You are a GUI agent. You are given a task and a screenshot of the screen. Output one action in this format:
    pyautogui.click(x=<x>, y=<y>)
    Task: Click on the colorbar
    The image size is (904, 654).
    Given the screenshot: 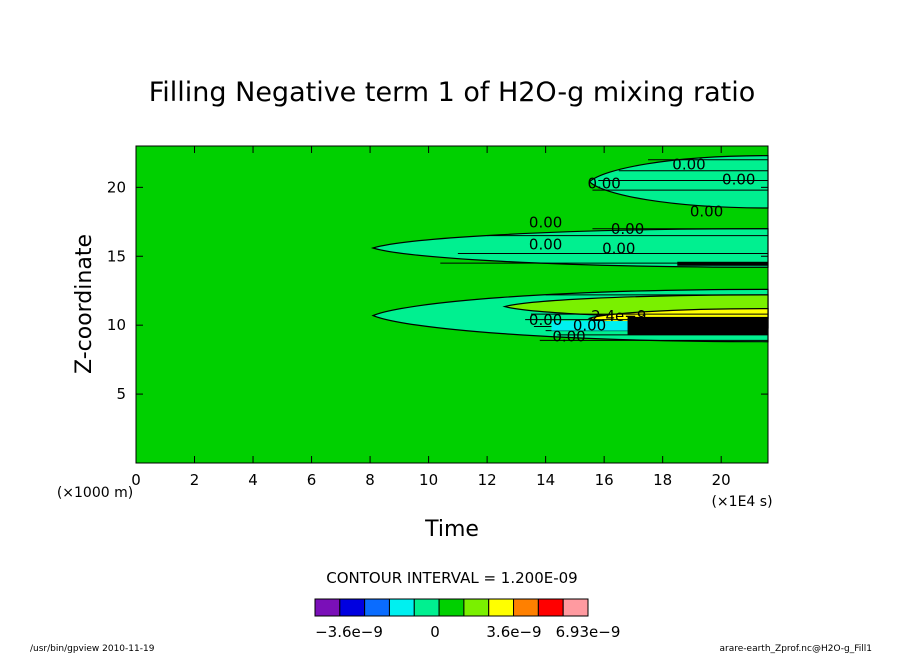 What is the action you would take?
    pyautogui.click(x=451, y=607)
    